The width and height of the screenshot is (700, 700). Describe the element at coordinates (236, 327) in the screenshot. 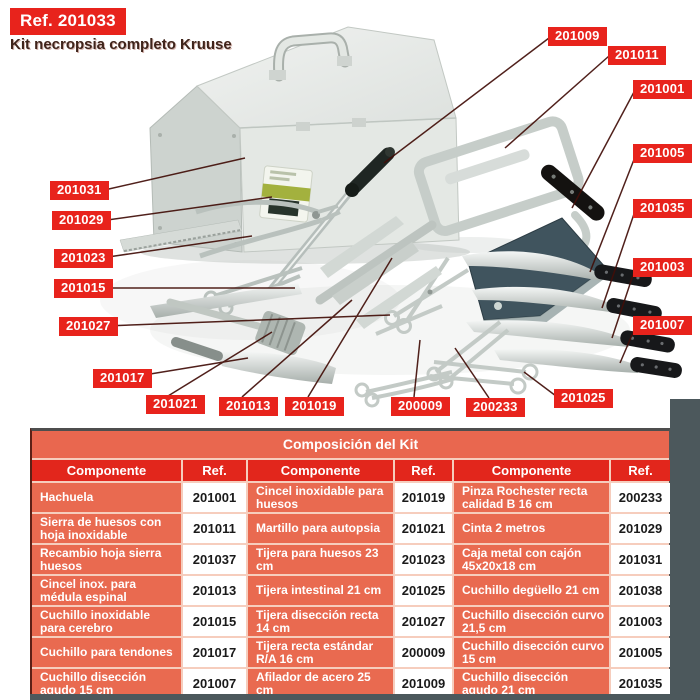

I see `autopsy-hammer` at that location.